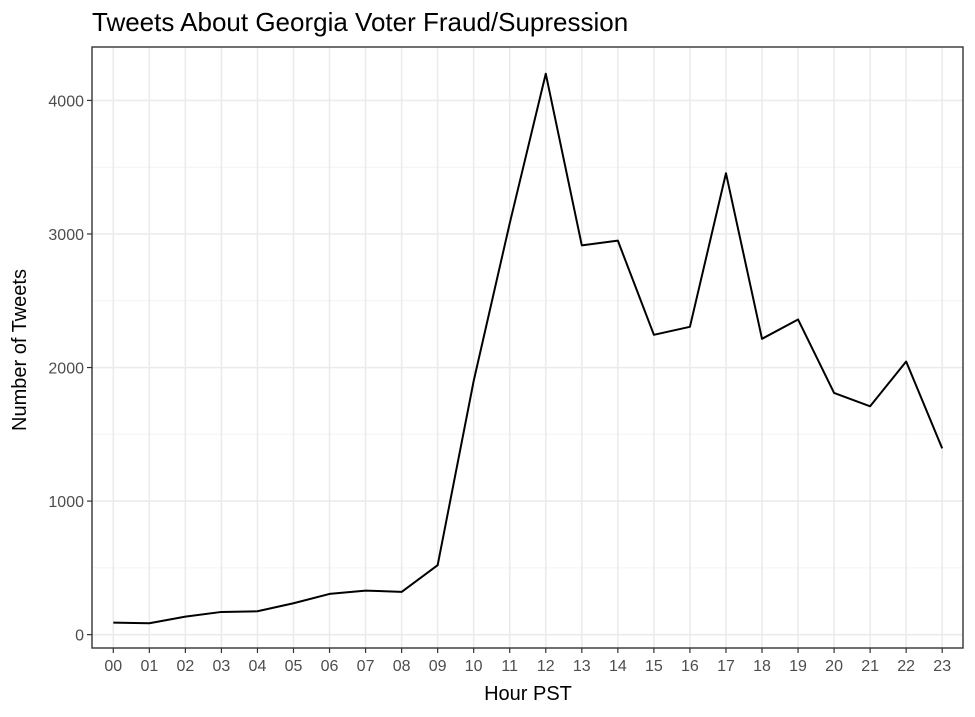 The height and width of the screenshot is (717, 975). Describe the element at coordinates (528, 694) in the screenshot. I see `x-axis-title: Hour PST` at that location.